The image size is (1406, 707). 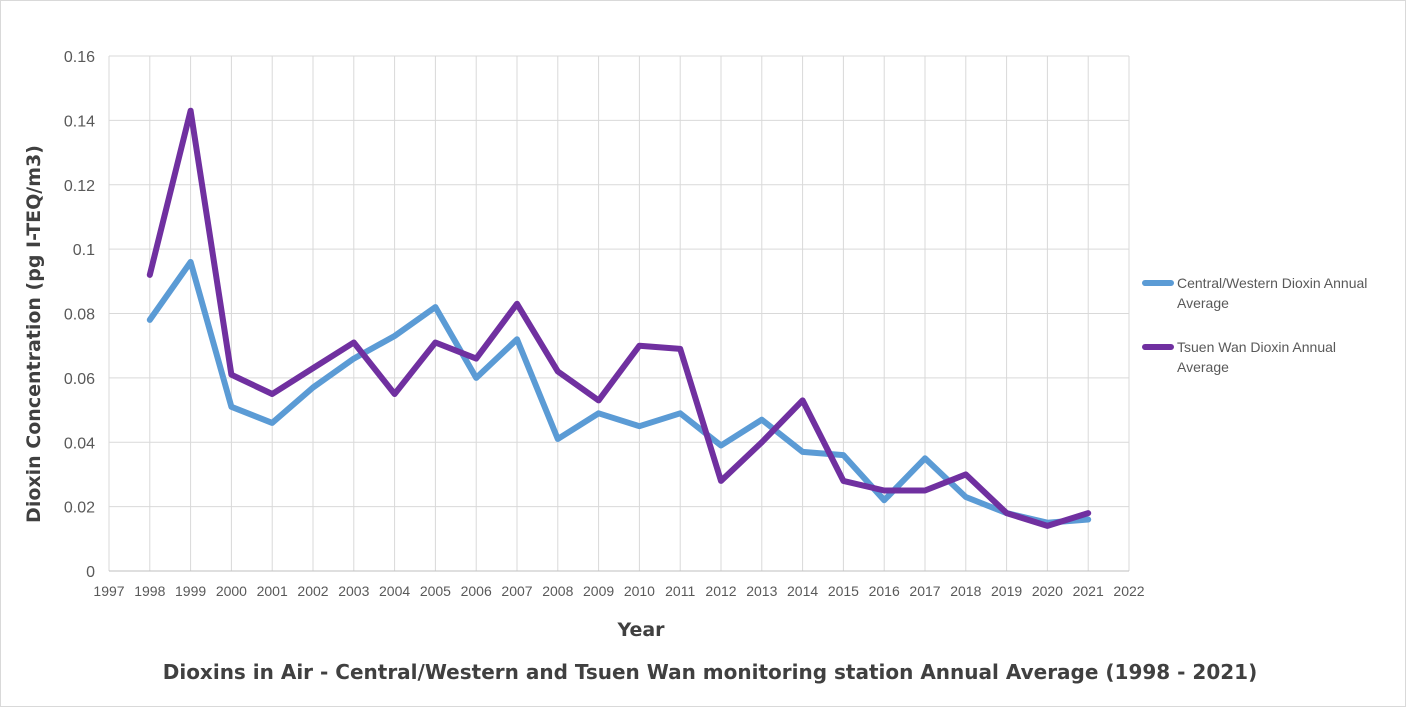 I want to click on x-tick-label: 2010, so click(x=639, y=591).